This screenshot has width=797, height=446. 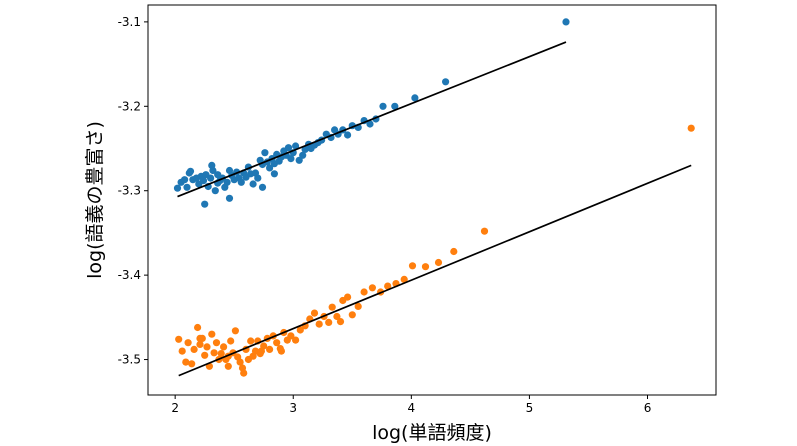 What do you see at coordinates (412, 408) in the screenshot?
I see `x-tick-label: 4` at bounding box center [412, 408].